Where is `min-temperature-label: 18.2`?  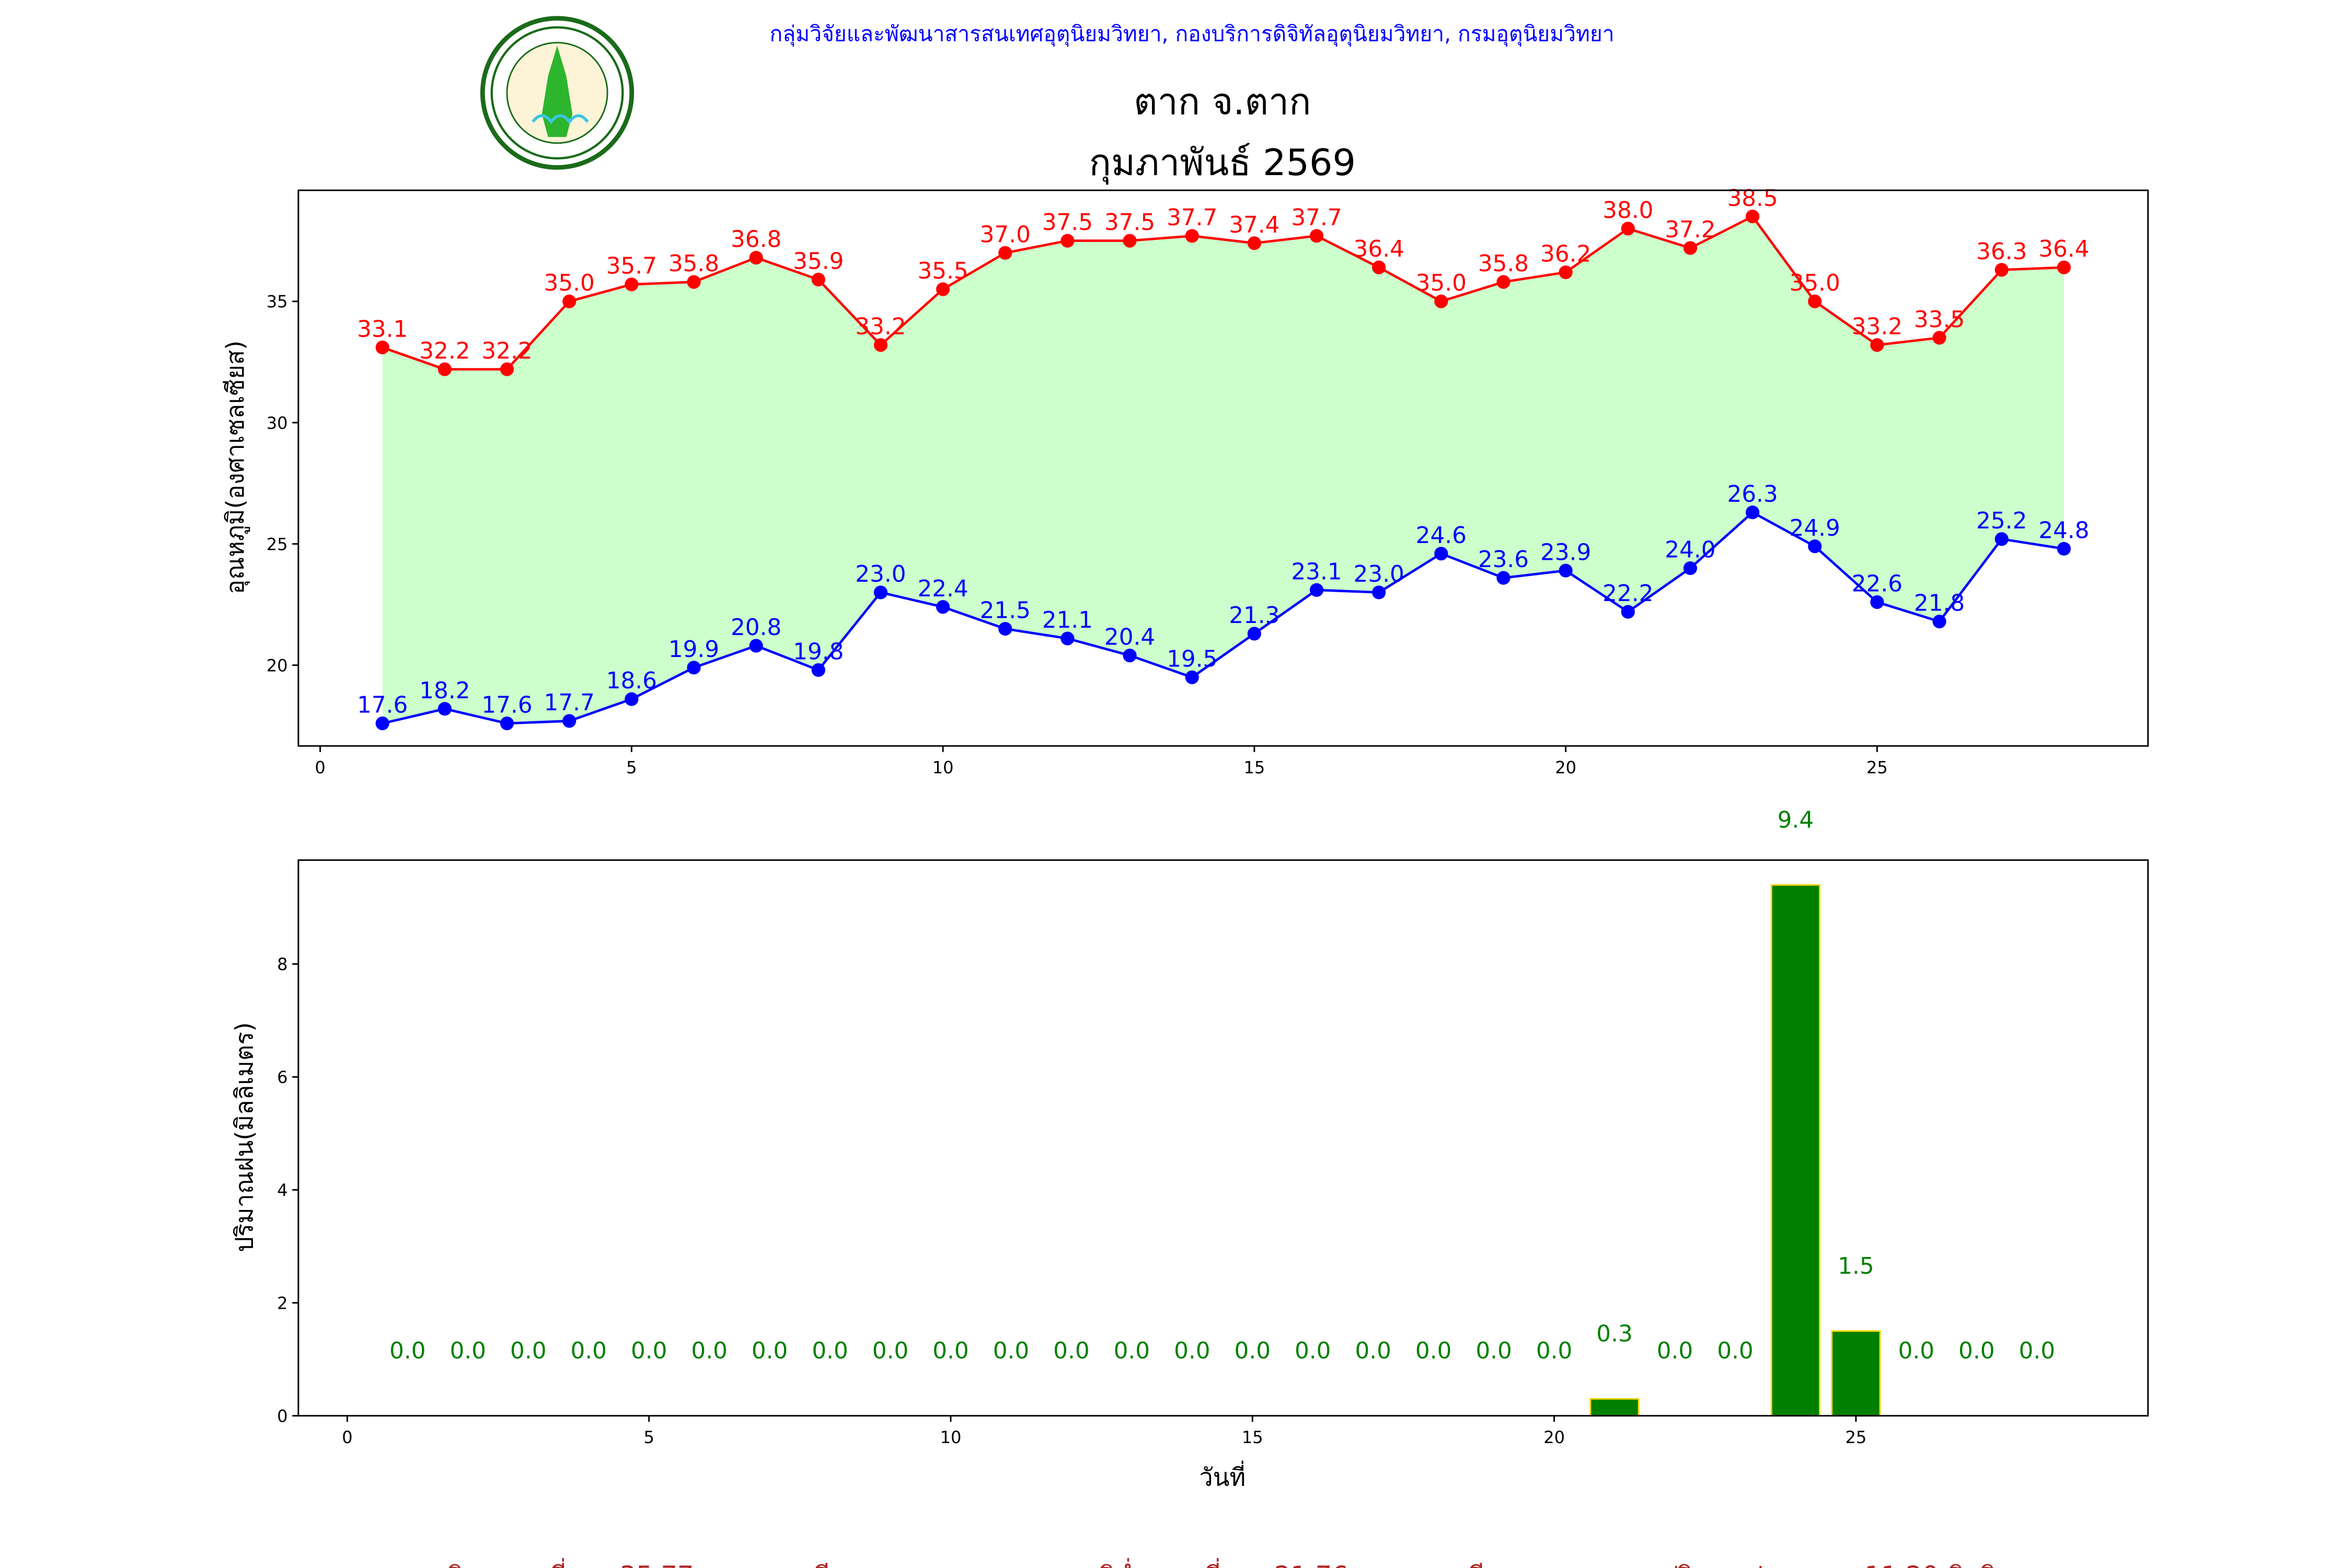 min-temperature-label: 18.2 is located at coordinates (444, 690).